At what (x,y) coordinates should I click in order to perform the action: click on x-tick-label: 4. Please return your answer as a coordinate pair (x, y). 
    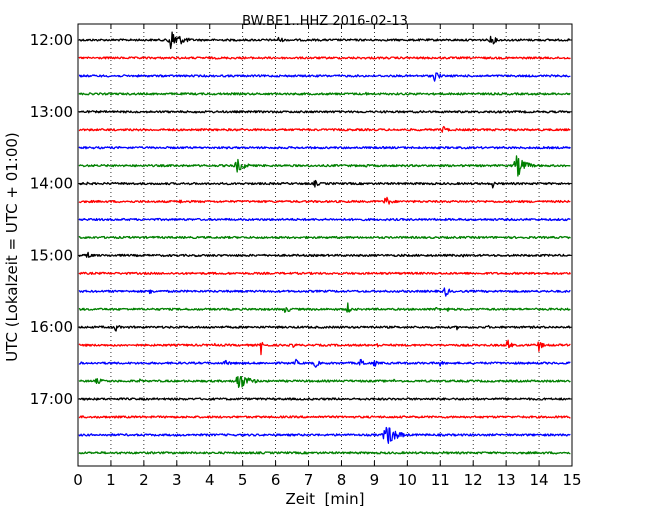
    Looking at the image, I should click on (210, 480).